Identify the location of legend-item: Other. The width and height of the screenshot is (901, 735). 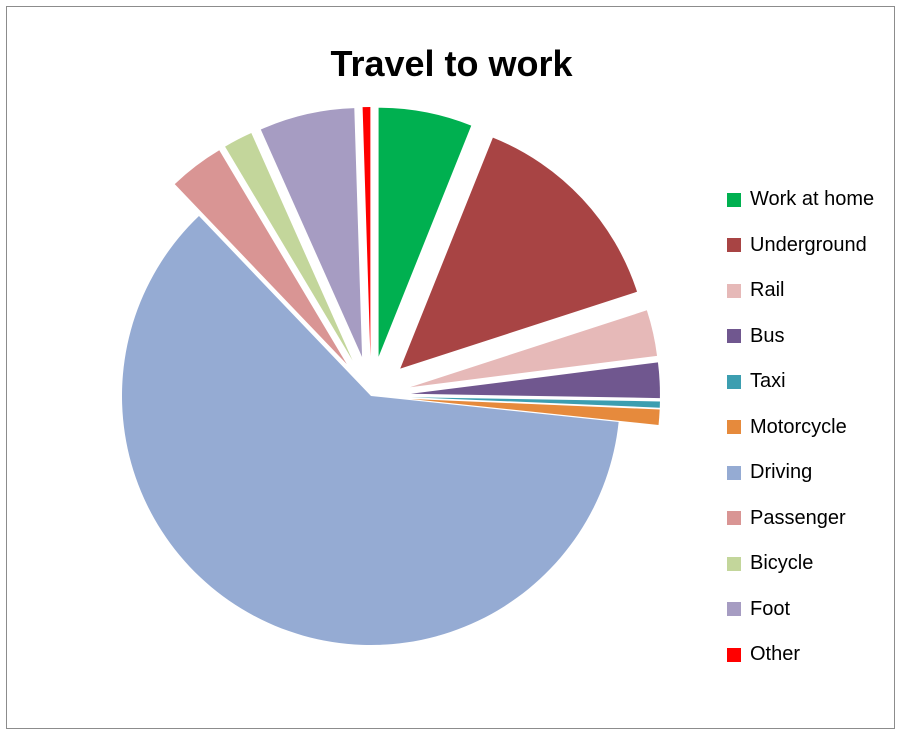
(800, 655).